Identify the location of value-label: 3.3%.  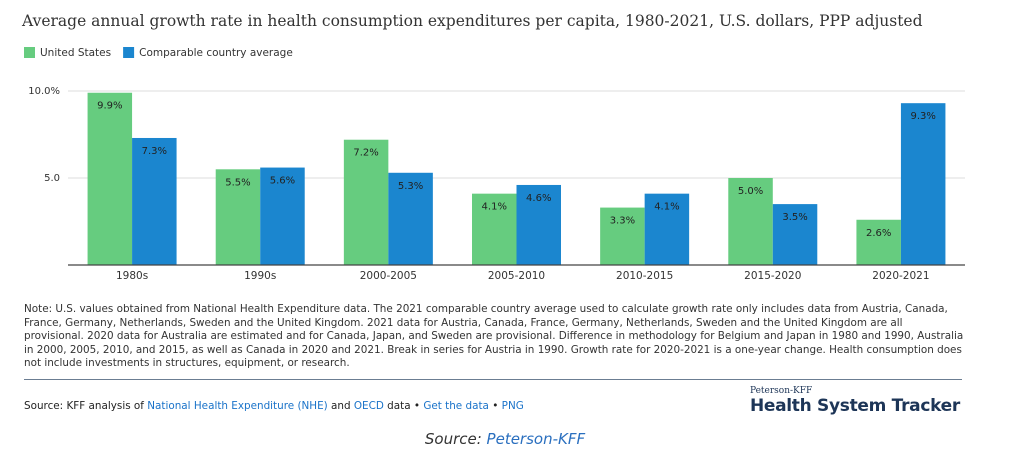
(622, 221).